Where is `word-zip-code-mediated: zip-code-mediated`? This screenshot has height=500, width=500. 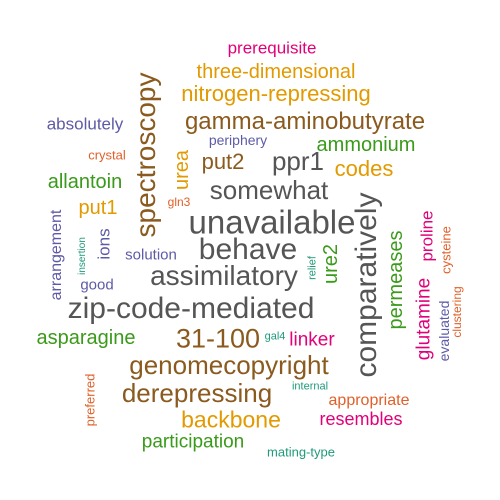 word-zip-code-mediated: zip-code-mediated is located at coordinates (191, 308).